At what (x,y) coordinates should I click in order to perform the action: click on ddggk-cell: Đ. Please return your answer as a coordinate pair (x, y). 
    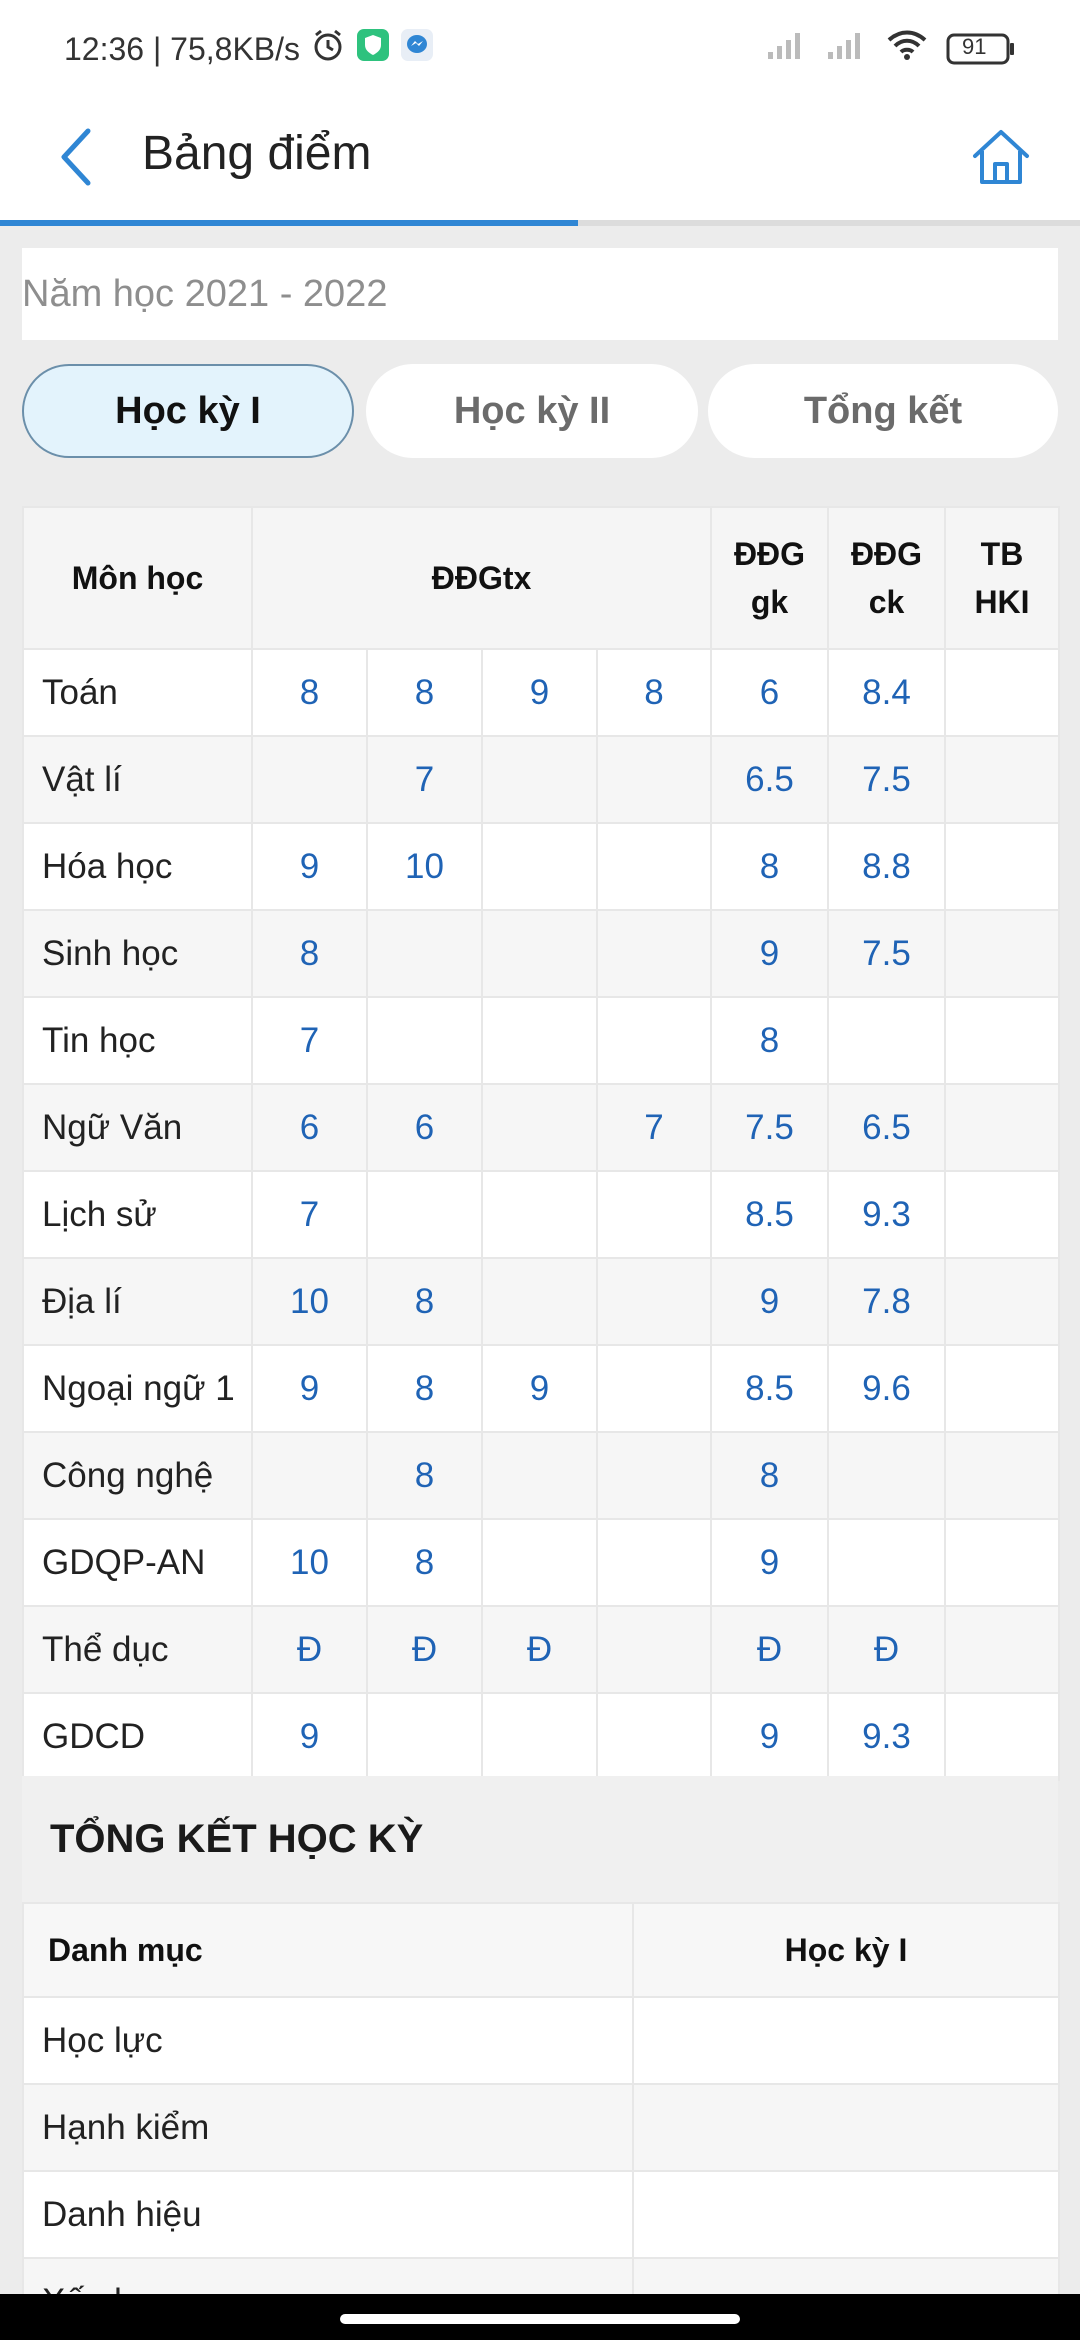
    Looking at the image, I should click on (769, 1649).